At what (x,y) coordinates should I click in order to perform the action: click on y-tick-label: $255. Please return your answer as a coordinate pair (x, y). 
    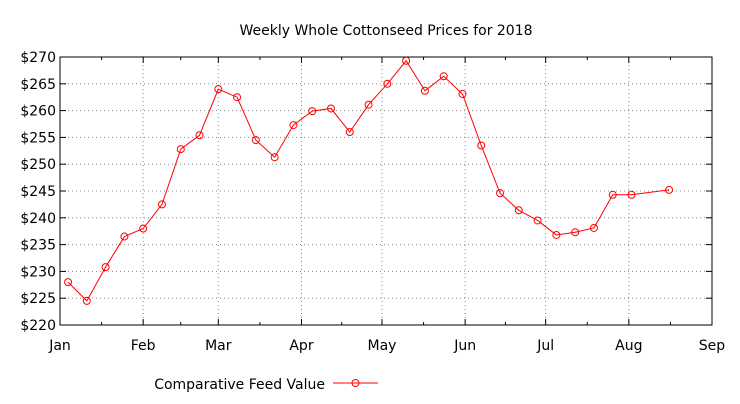
    Looking at the image, I should click on (38, 138).